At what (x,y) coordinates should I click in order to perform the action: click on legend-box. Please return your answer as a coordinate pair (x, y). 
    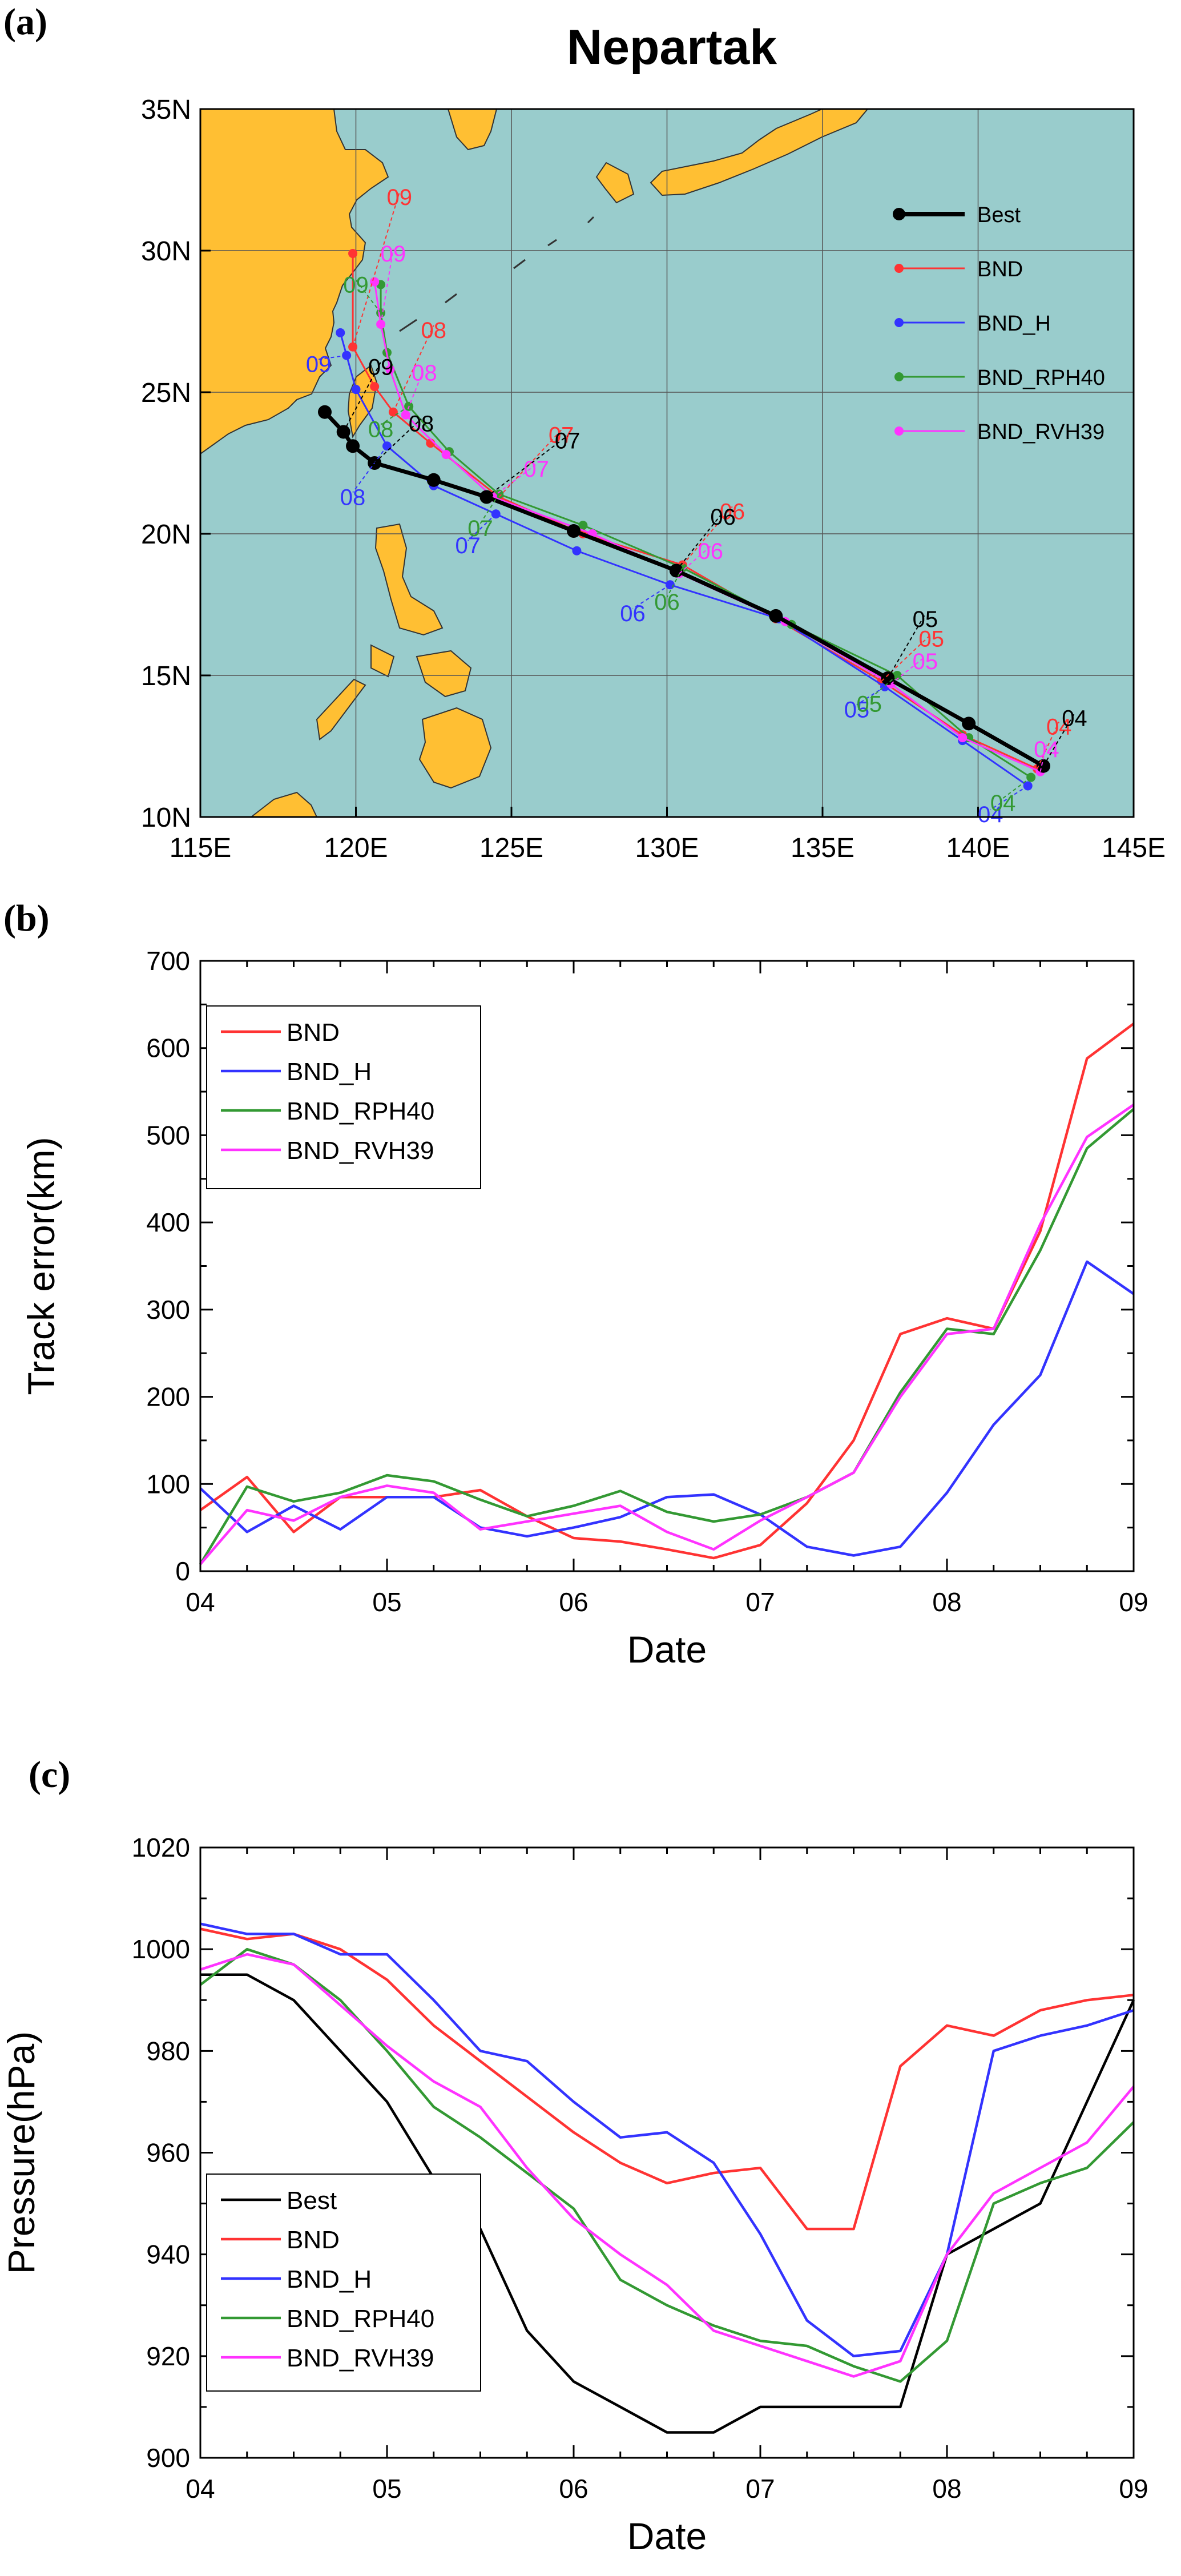
    Looking at the image, I should click on (343, 2283).